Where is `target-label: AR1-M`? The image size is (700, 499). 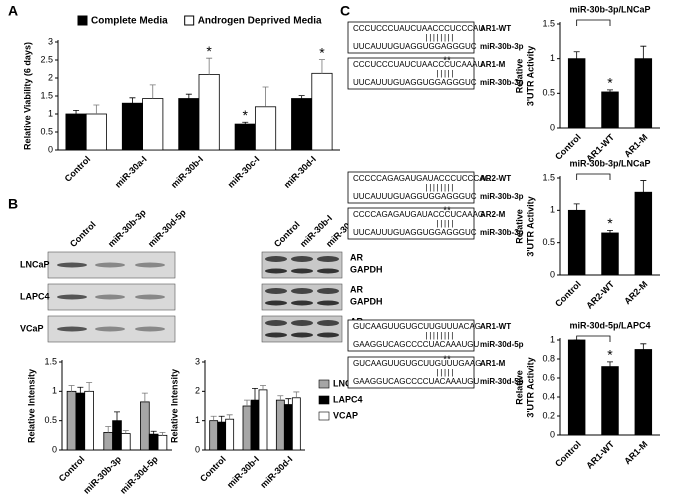 target-label: AR1-M is located at coordinates (493, 64).